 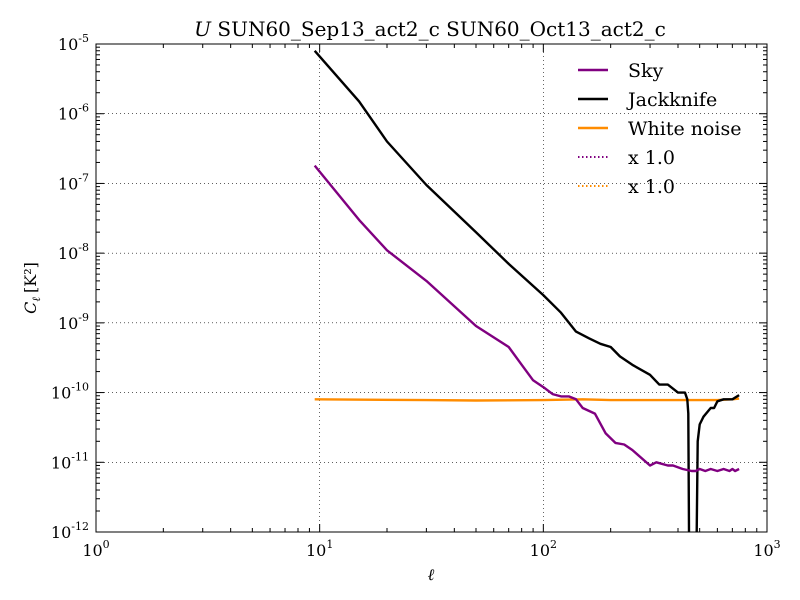 I want to click on y-tick-exponent: -7, so click(x=83, y=177).